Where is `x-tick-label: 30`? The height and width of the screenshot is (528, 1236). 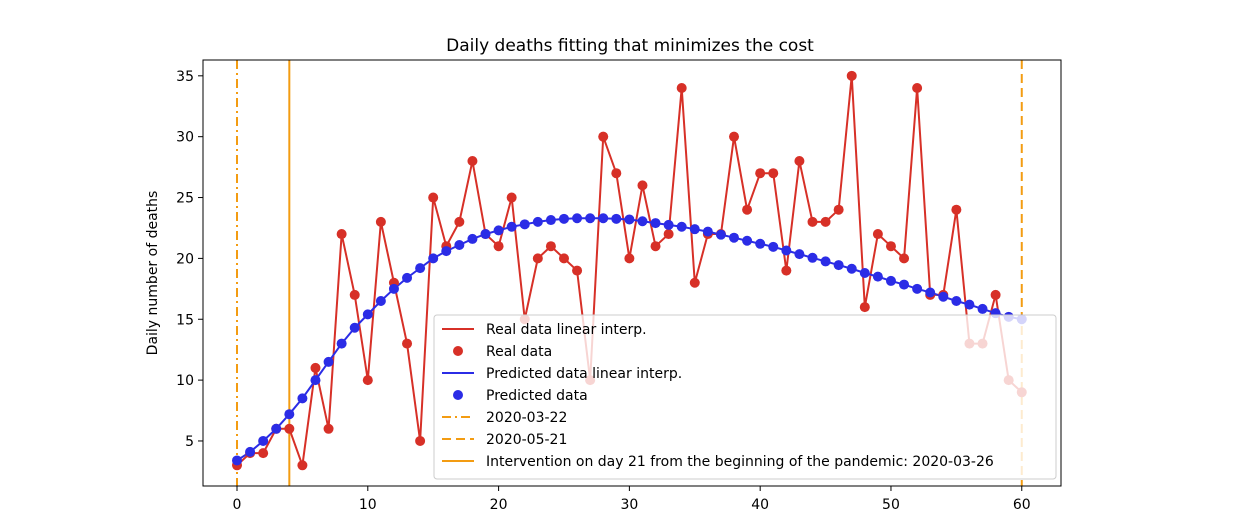 x-tick-label: 30 is located at coordinates (629, 505).